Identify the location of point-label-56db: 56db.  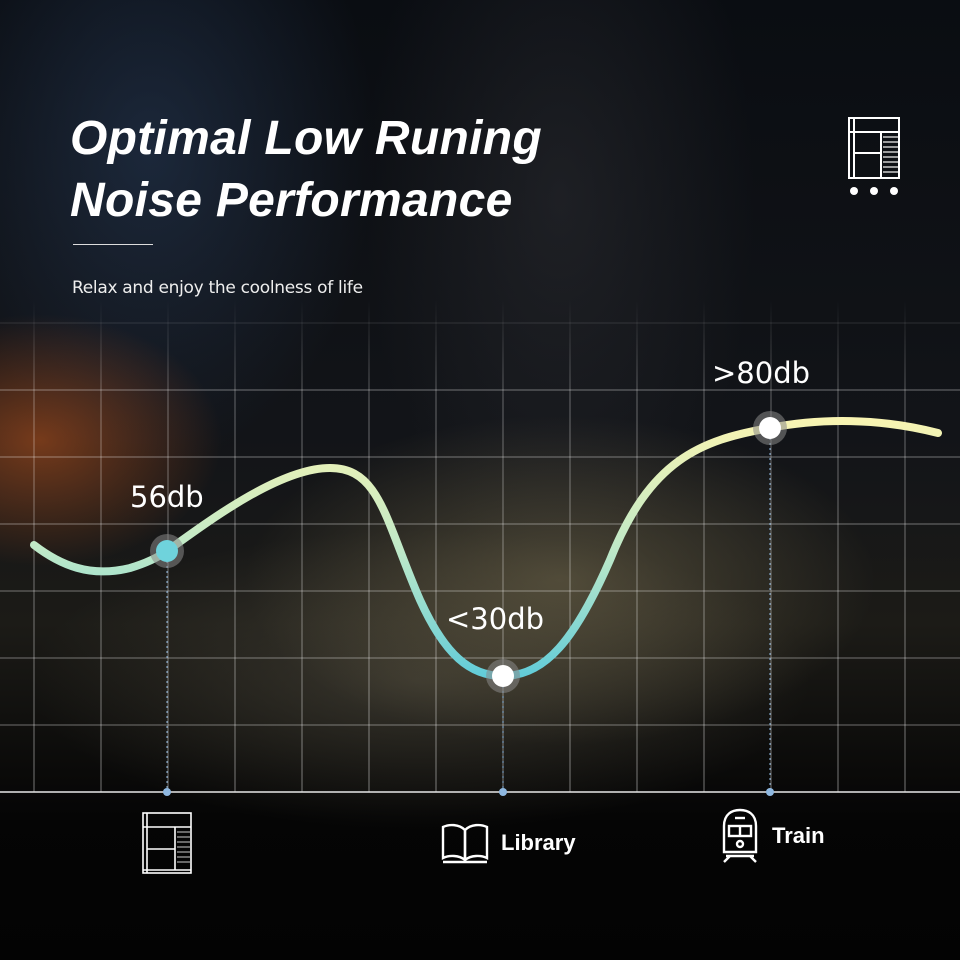
(167, 497).